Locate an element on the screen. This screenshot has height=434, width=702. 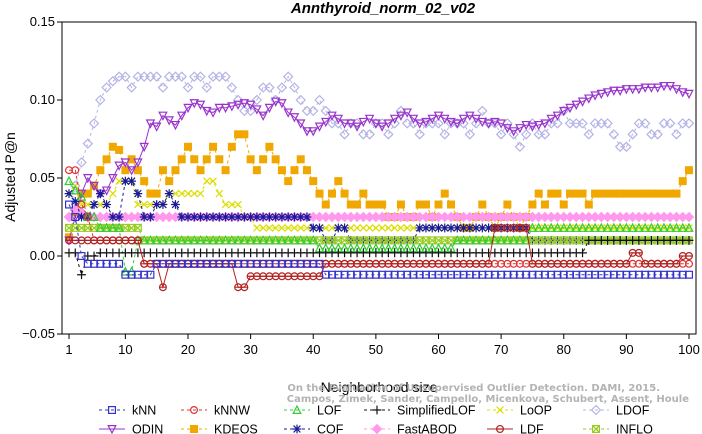
legend-label-ldof: LDOF is located at coordinates (633, 411).